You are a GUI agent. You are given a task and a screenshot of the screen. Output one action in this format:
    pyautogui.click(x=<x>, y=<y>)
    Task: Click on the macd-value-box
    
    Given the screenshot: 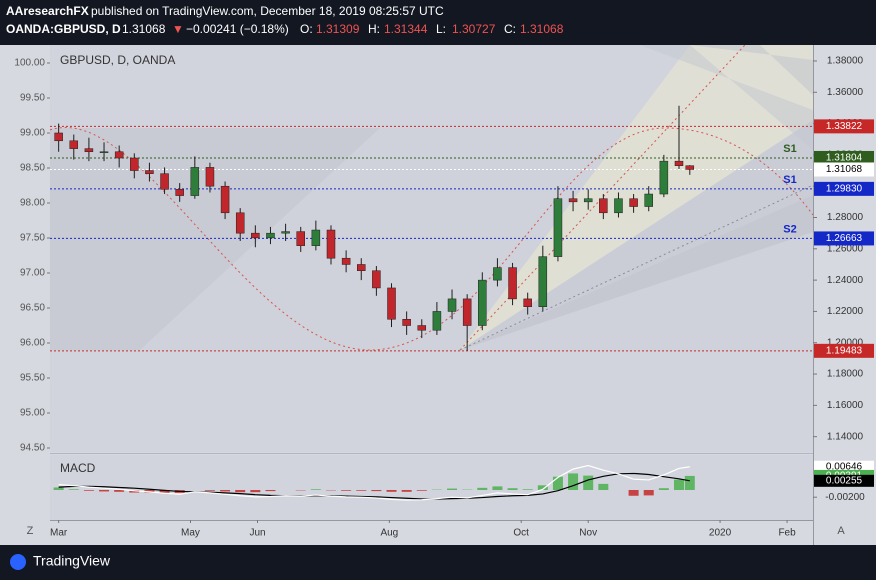 What is the action you would take?
    pyautogui.click(x=844, y=480)
    